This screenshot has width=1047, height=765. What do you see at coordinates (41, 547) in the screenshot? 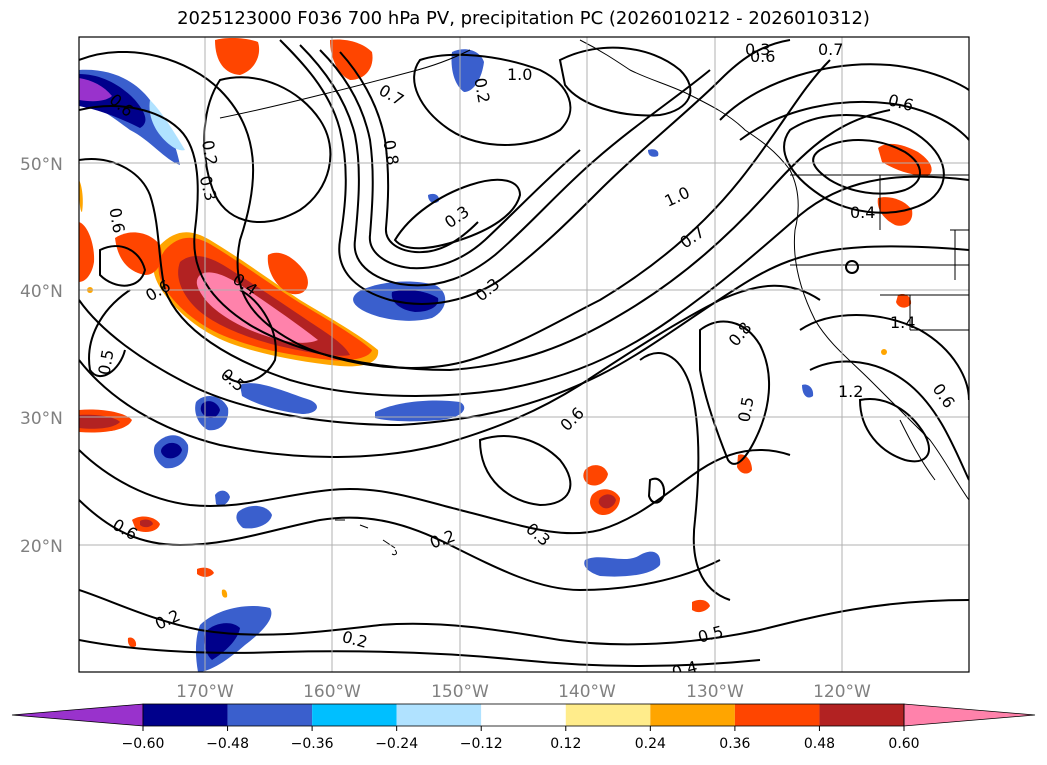
I see `lat-label: 20°N` at bounding box center [41, 547].